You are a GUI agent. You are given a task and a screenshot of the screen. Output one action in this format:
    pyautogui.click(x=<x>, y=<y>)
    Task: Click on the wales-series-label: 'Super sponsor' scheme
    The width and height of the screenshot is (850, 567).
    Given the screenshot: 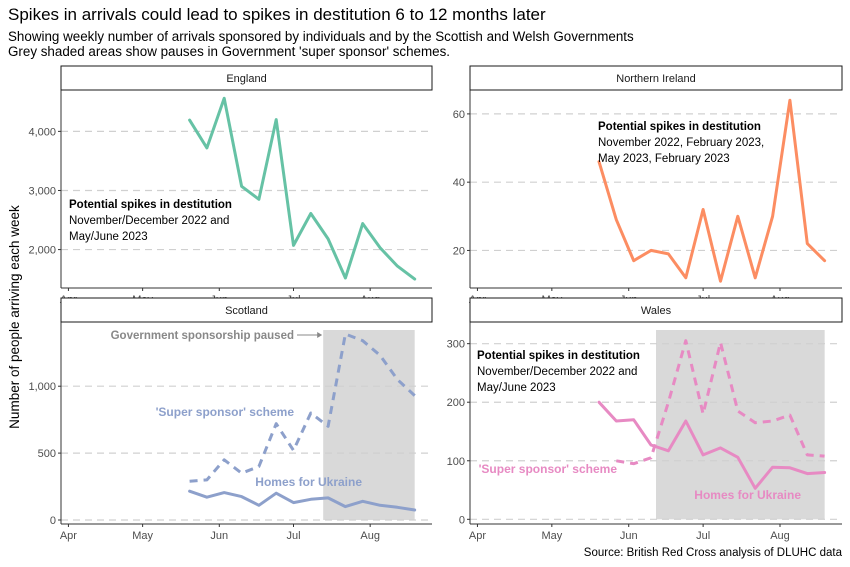 What is the action you would take?
    pyautogui.click(x=548, y=469)
    